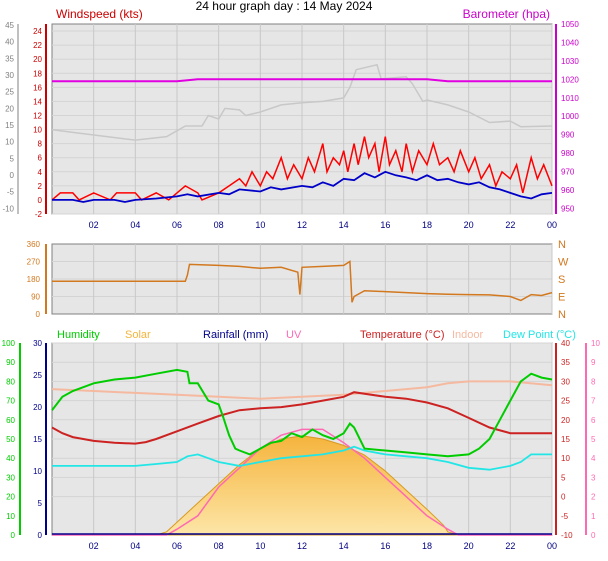 The width and height of the screenshot is (608, 561). Describe the element at coordinates (565, 381) in the screenshot. I see `temperature-tick-label: 30` at that location.